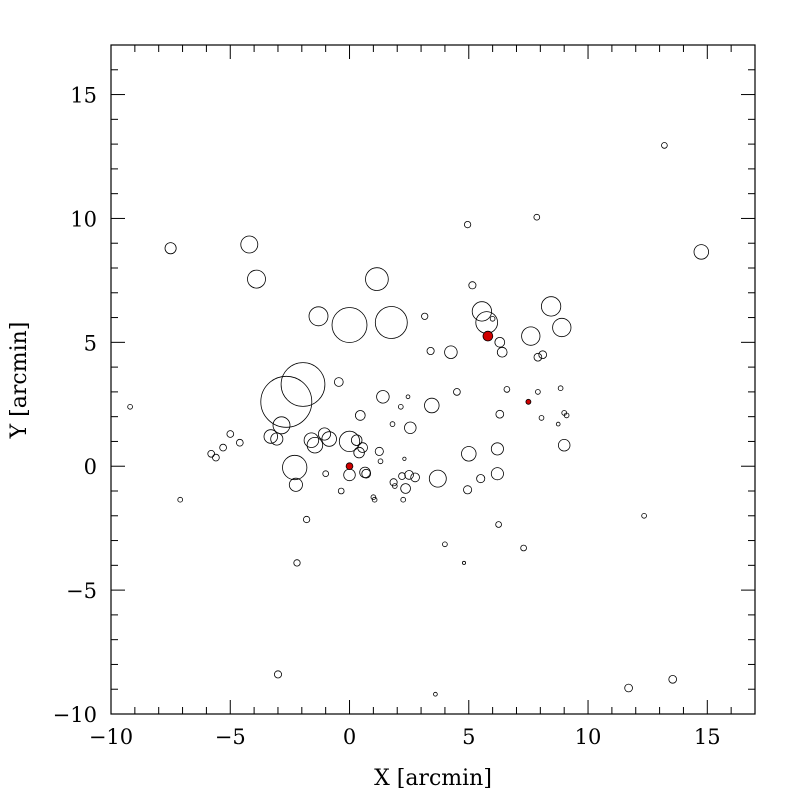 The width and height of the screenshot is (799, 799). What do you see at coordinates (81, 591) in the screenshot?
I see `y-tick-label: −5` at bounding box center [81, 591].